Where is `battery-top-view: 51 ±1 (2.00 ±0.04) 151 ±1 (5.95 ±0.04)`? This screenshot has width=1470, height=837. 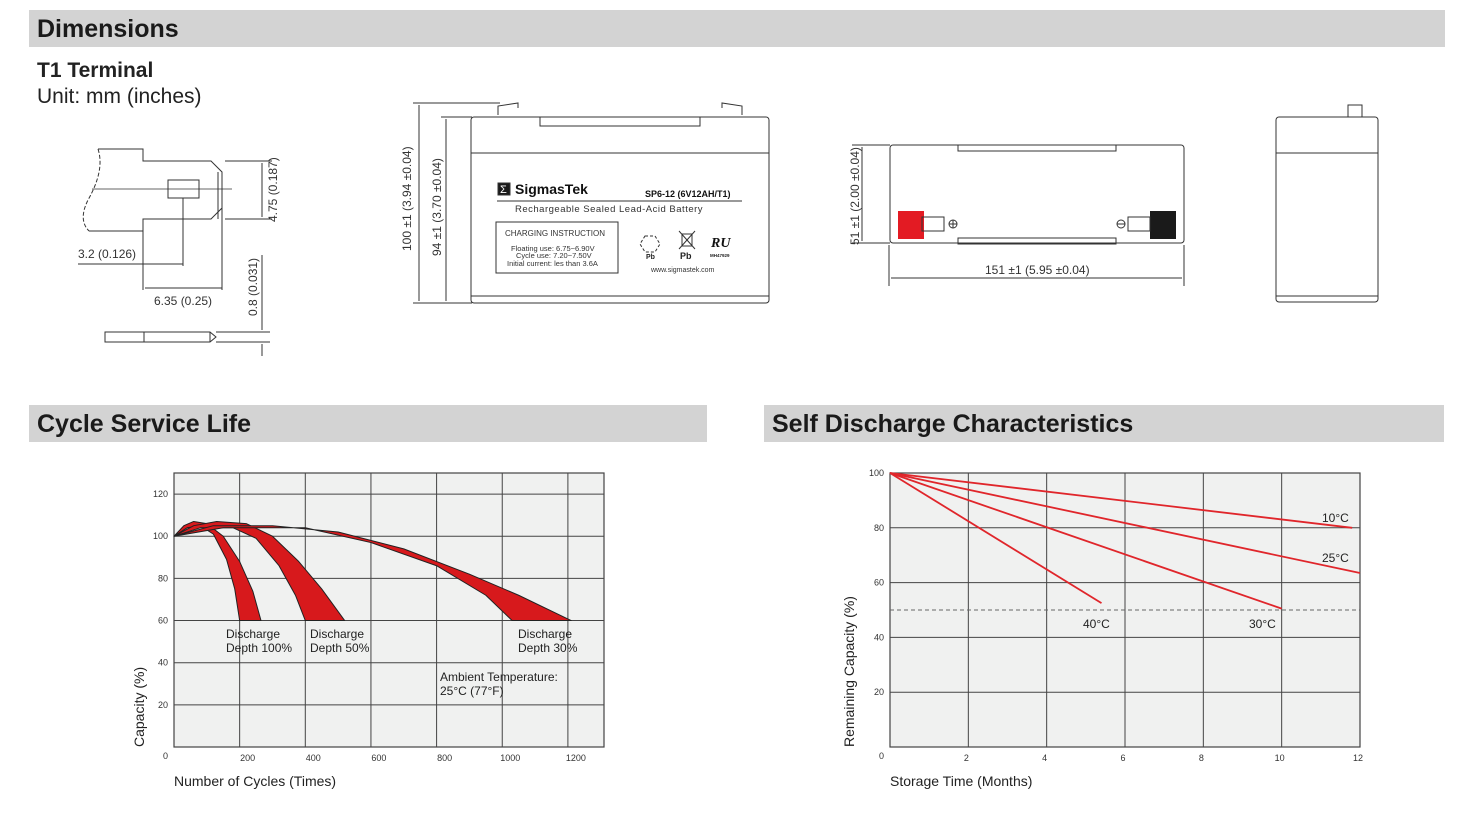 battery-top-view: 51 ±1 (2.00 ±0.04) 151 ±1 (5.95 ±0.04) is located at coordinates (1016, 215).